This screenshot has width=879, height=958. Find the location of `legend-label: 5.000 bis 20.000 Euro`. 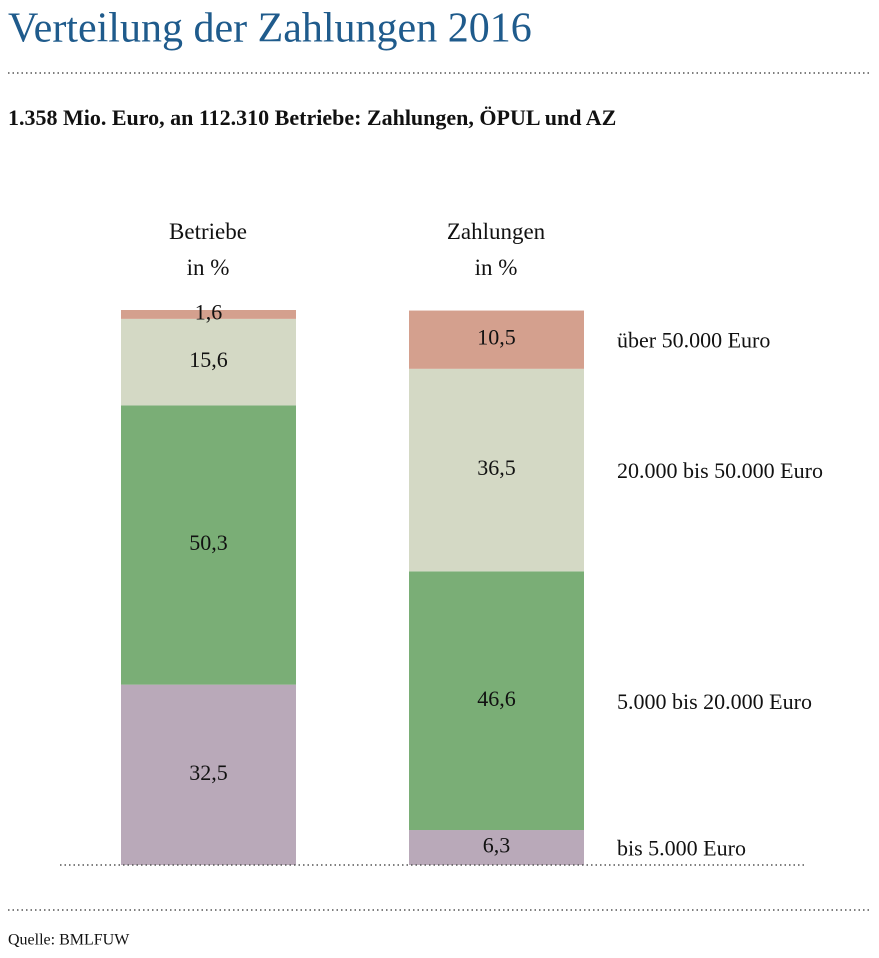

legend-label: 5.000 bis 20.000 Euro is located at coordinates (714, 701).